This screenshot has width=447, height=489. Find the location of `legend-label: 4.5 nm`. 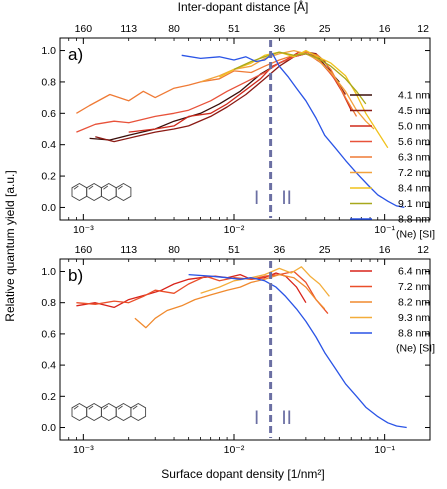

legend-label: 4.5 nm is located at coordinates (414, 111).